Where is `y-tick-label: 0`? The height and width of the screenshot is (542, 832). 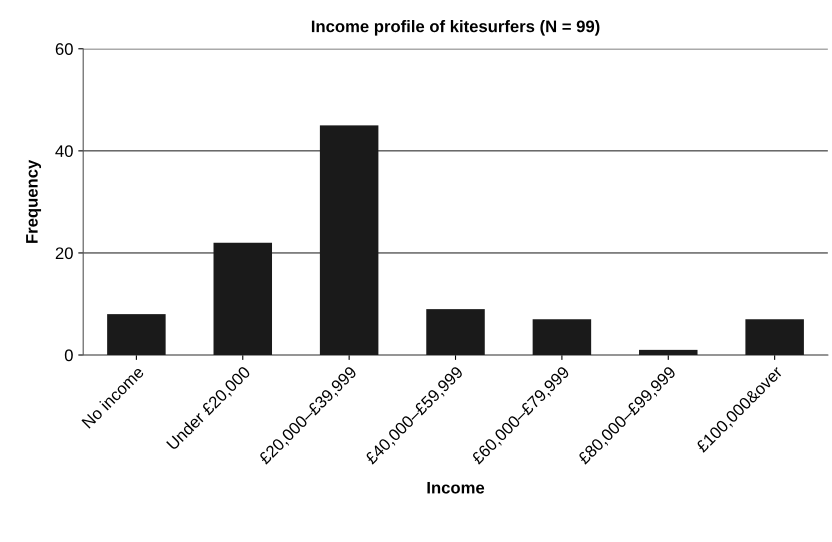 y-tick-label: 0 is located at coordinates (68, 355).